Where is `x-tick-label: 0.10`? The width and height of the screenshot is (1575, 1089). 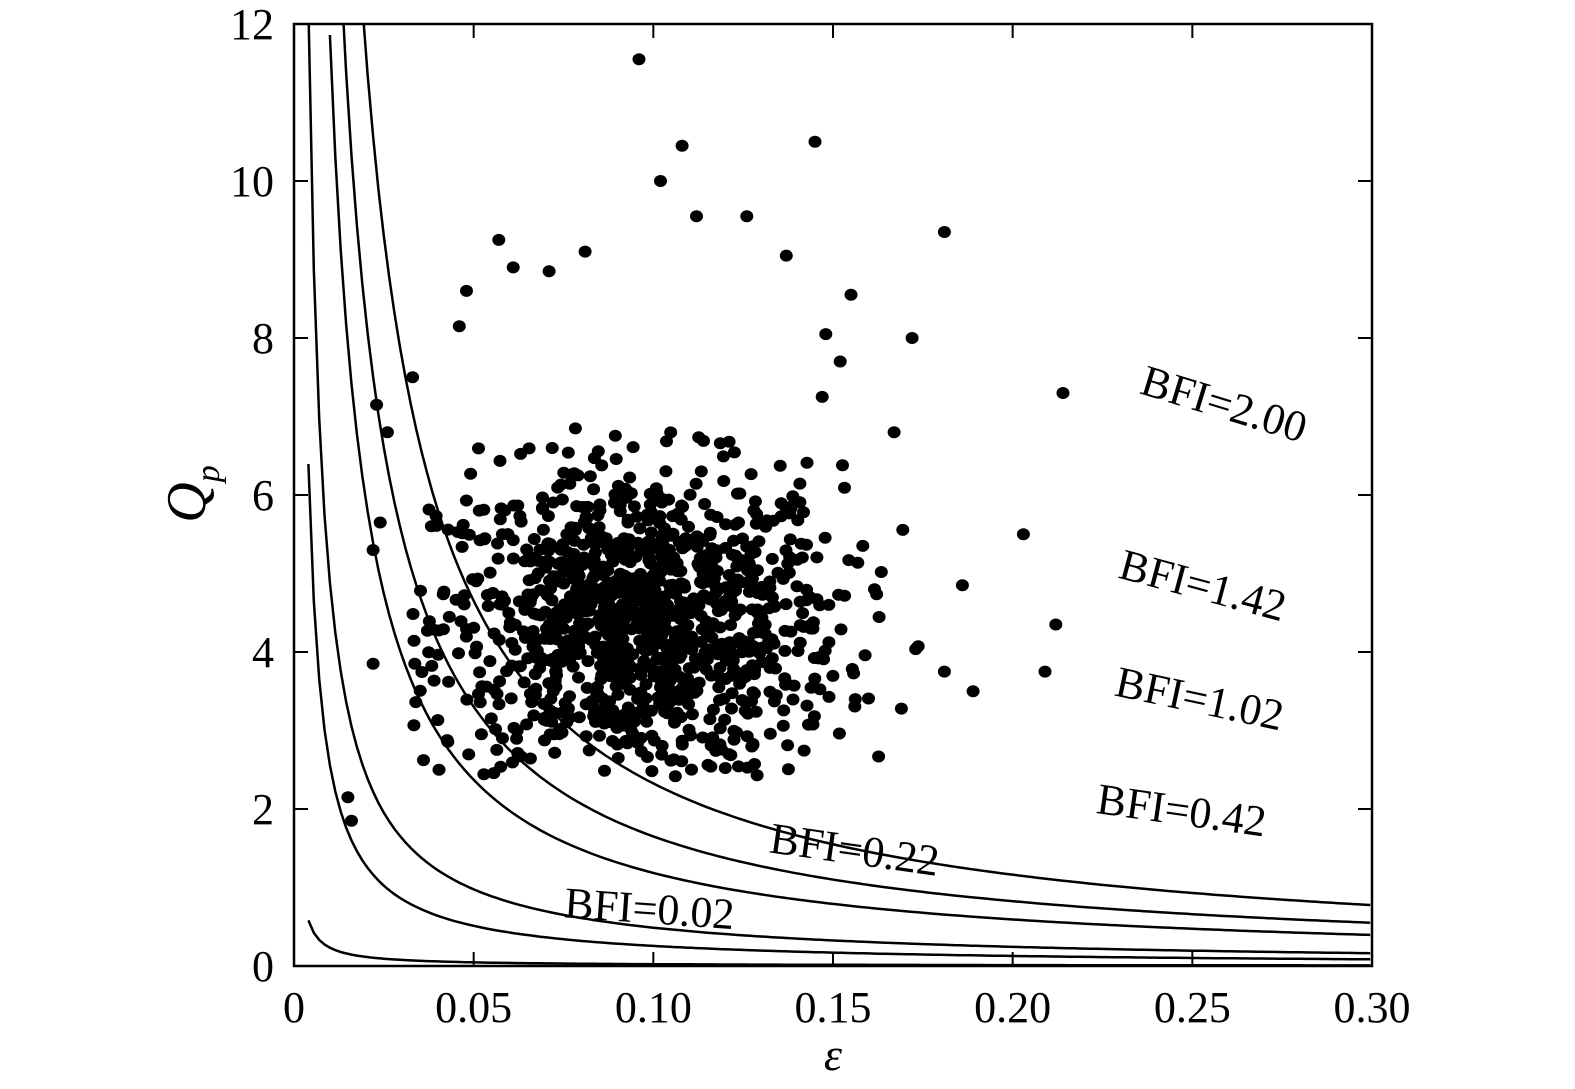
x-tick-label: 0.10 is located at coordinates (653, 1007).